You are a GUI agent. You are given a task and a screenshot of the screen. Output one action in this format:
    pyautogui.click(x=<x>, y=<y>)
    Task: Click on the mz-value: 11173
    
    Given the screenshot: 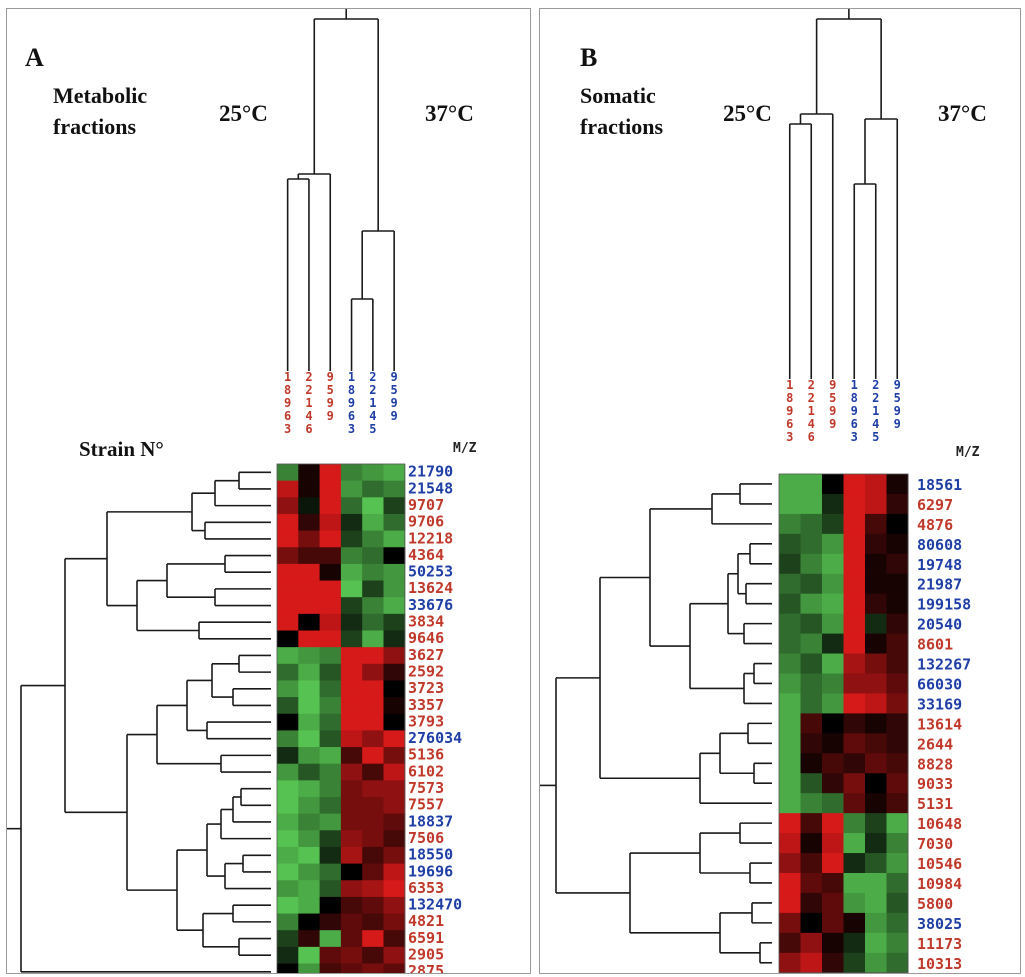 What is the action you would take?
    pyautogui.click(x=939, y=944)
    